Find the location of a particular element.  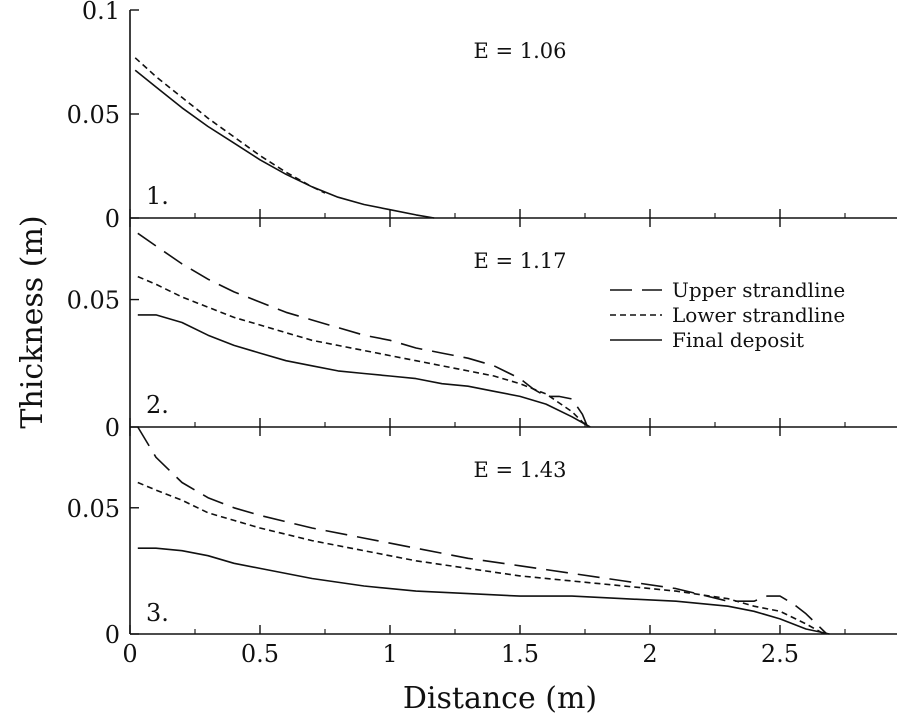

series-line-upper-strandline is located at coordinates (363, 330).